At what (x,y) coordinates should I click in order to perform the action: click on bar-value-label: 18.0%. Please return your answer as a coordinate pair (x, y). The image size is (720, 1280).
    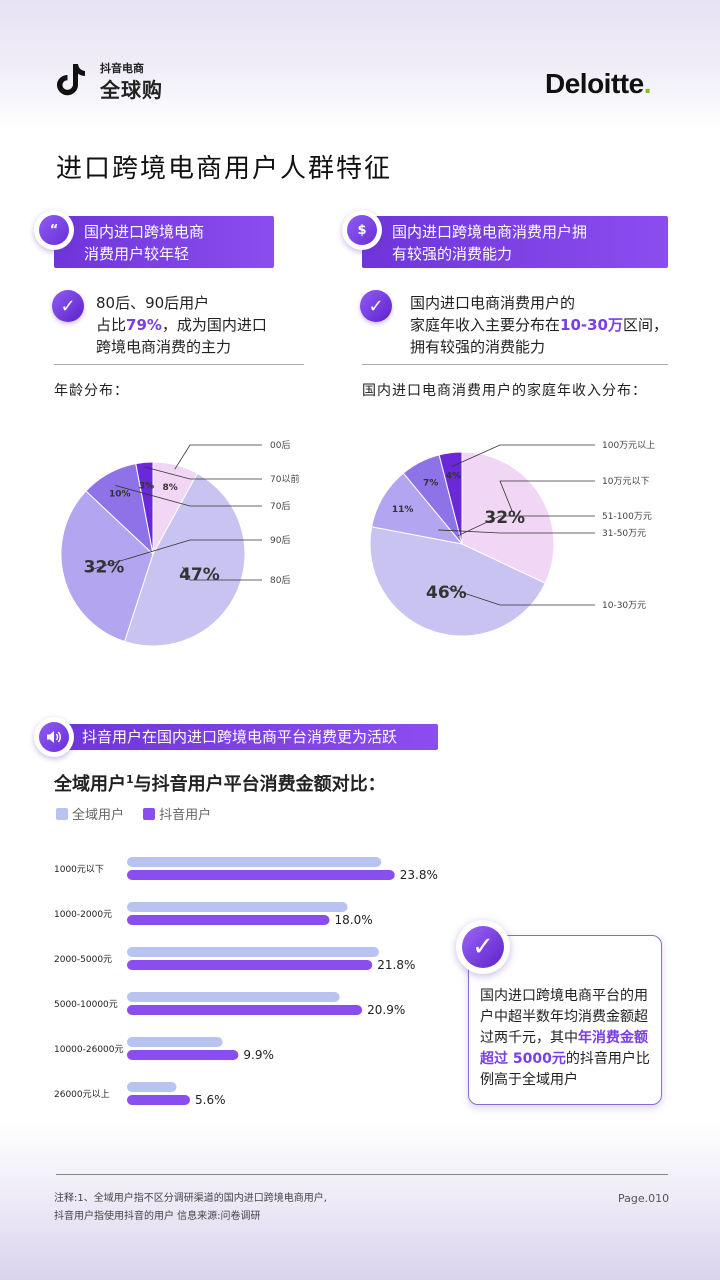
    Looking at the image, I should click on (354, 920).